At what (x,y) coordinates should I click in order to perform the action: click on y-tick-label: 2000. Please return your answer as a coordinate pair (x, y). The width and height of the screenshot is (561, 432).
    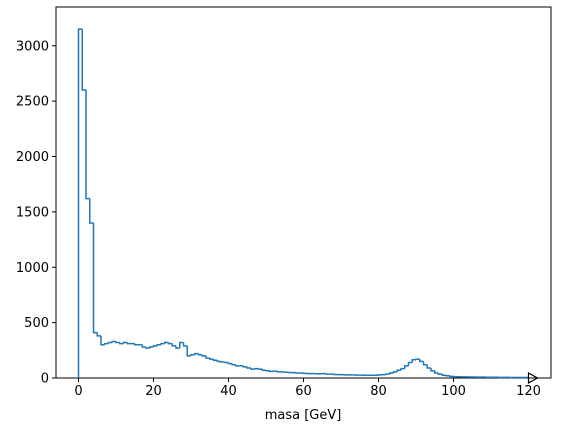
    Looking at the image, I should click on (32, 157).